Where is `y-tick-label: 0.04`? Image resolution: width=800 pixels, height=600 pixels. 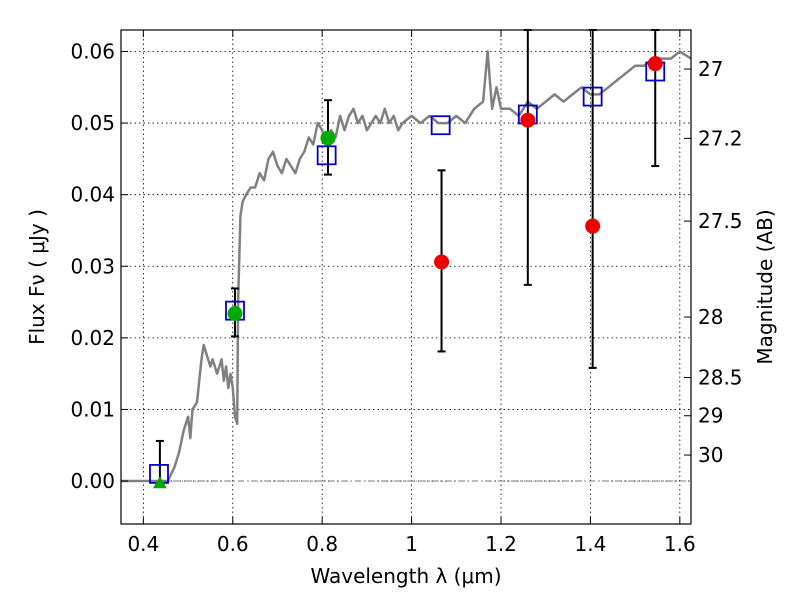
y-tick-label: 0.04 is located at coordinates (92, 195).